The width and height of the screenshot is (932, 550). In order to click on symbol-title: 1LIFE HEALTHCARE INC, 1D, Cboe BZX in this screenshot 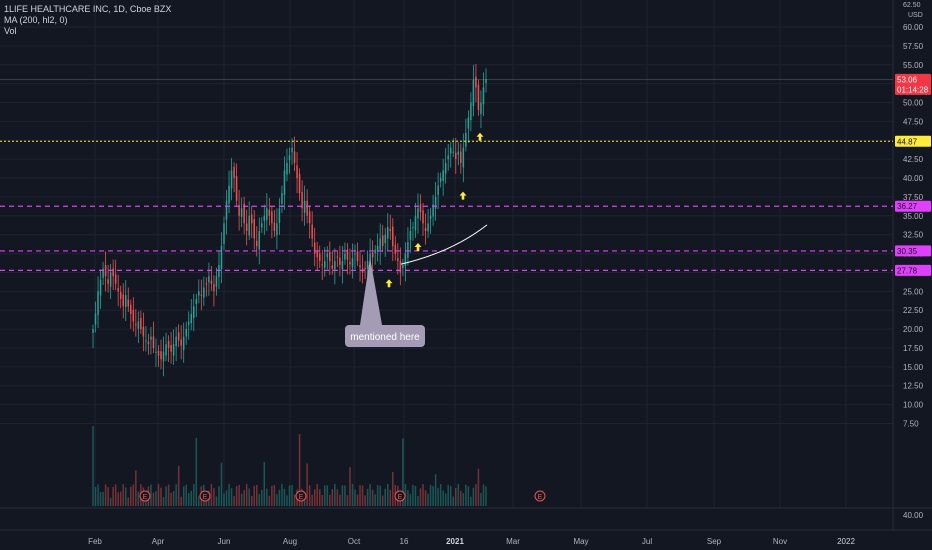, I will do `click(88, 9)`.